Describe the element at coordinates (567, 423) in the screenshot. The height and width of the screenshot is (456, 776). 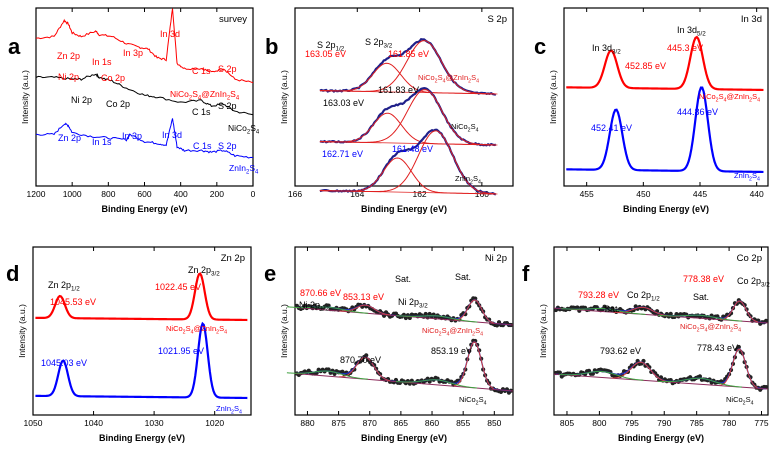
I see `x-tick-label: 805` at that location.